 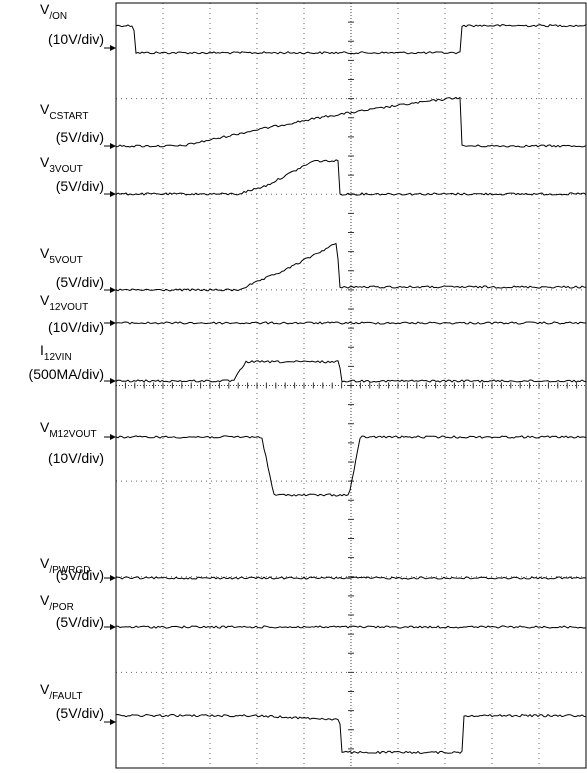 What do you see at coordinates (351, 122) in the screenshot?
I see `trace-cstart` at bounding box center [351, 122].